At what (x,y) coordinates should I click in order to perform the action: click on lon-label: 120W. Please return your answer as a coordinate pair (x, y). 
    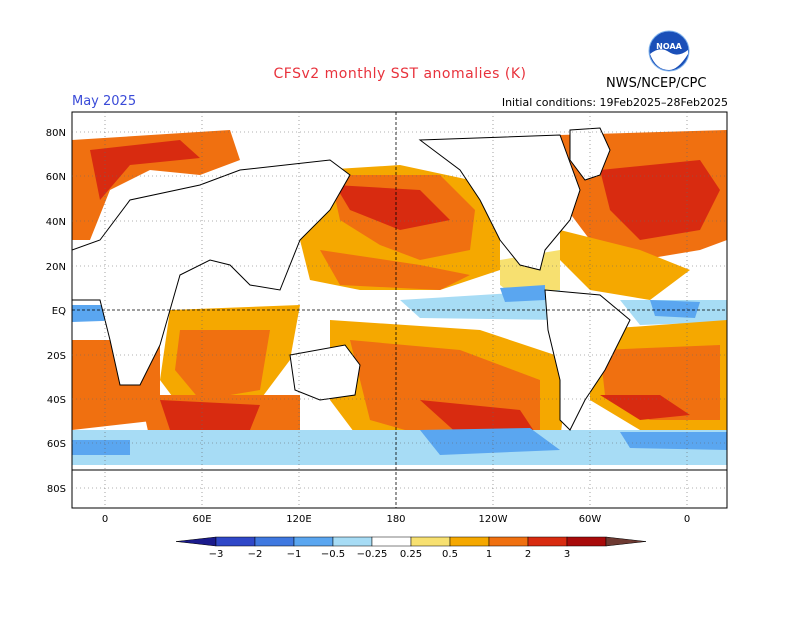
    Looking at the image, I should click on (493, 519).